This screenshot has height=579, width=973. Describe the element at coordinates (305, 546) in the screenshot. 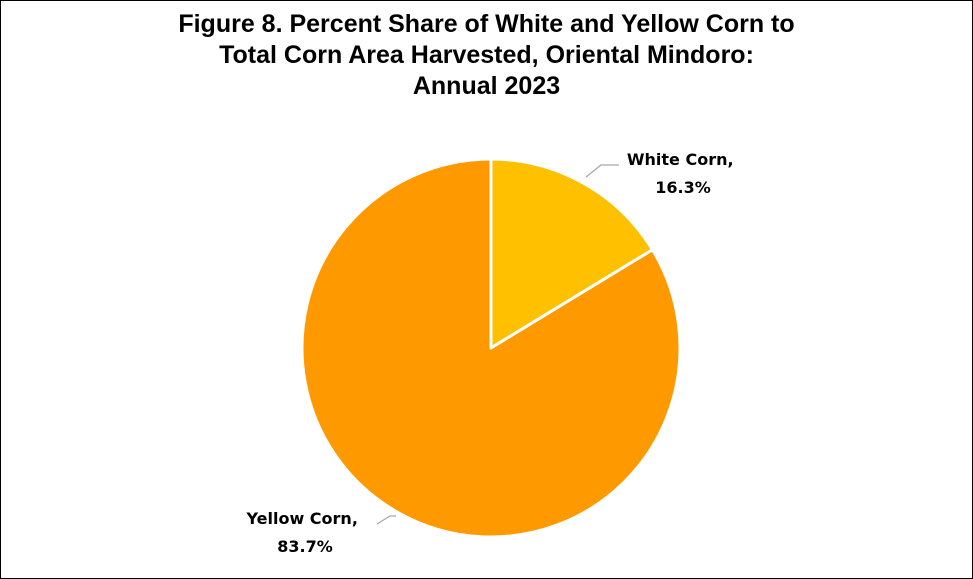

I see `yellow-corn-label-value: 83.7%` at that location.